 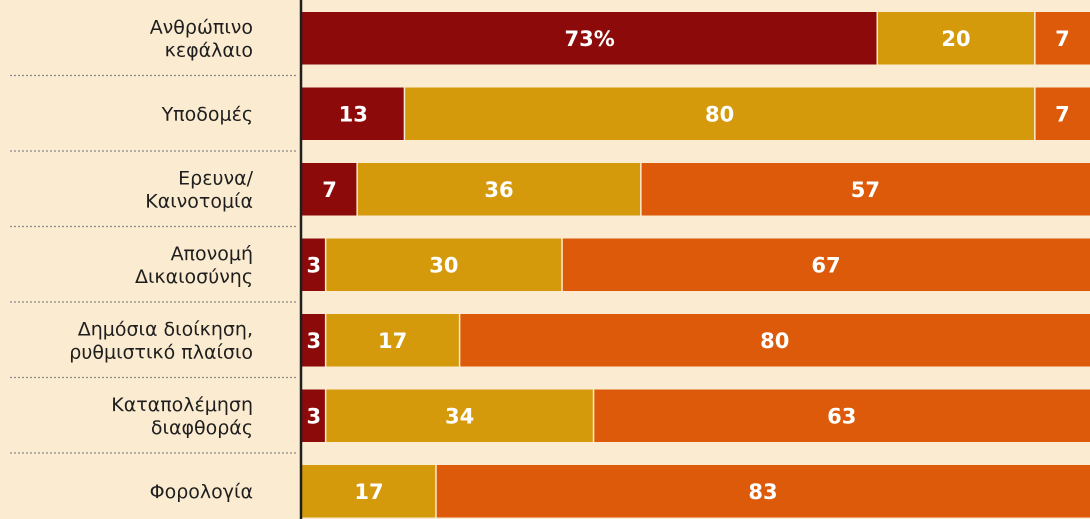 I want to click on category-label-line: κεφάλαιο, so click(x=209, y=50).